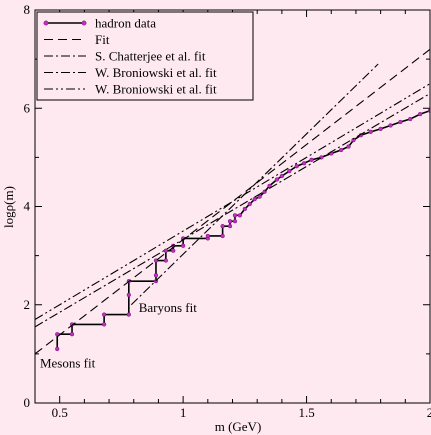 The image size is (431, 435). I want to click on x-tick-label: 1.5, so click(306, 412).